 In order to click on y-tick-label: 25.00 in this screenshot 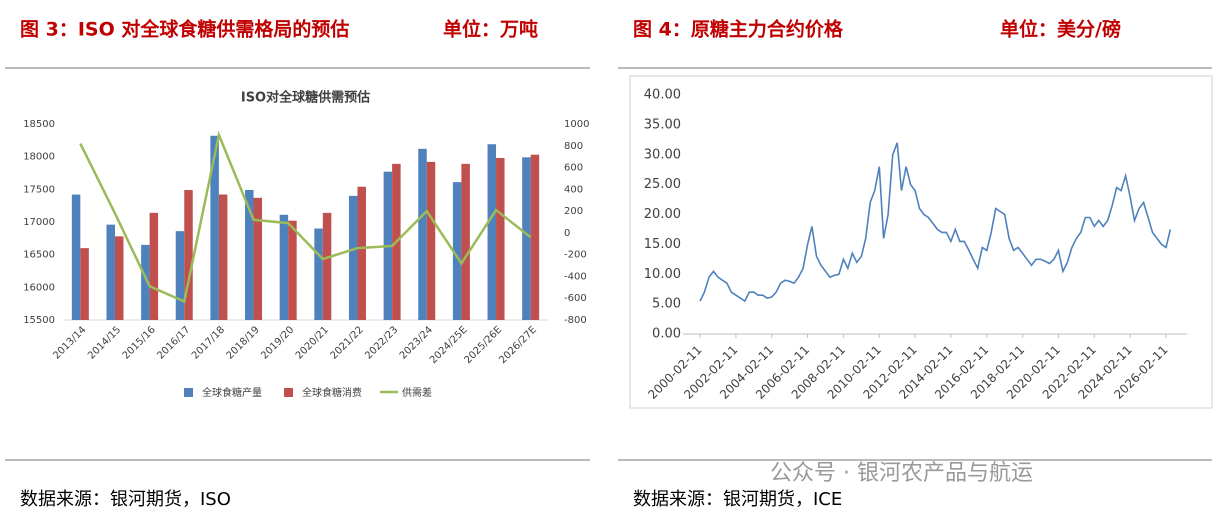, I will do `click(662, 184)`.